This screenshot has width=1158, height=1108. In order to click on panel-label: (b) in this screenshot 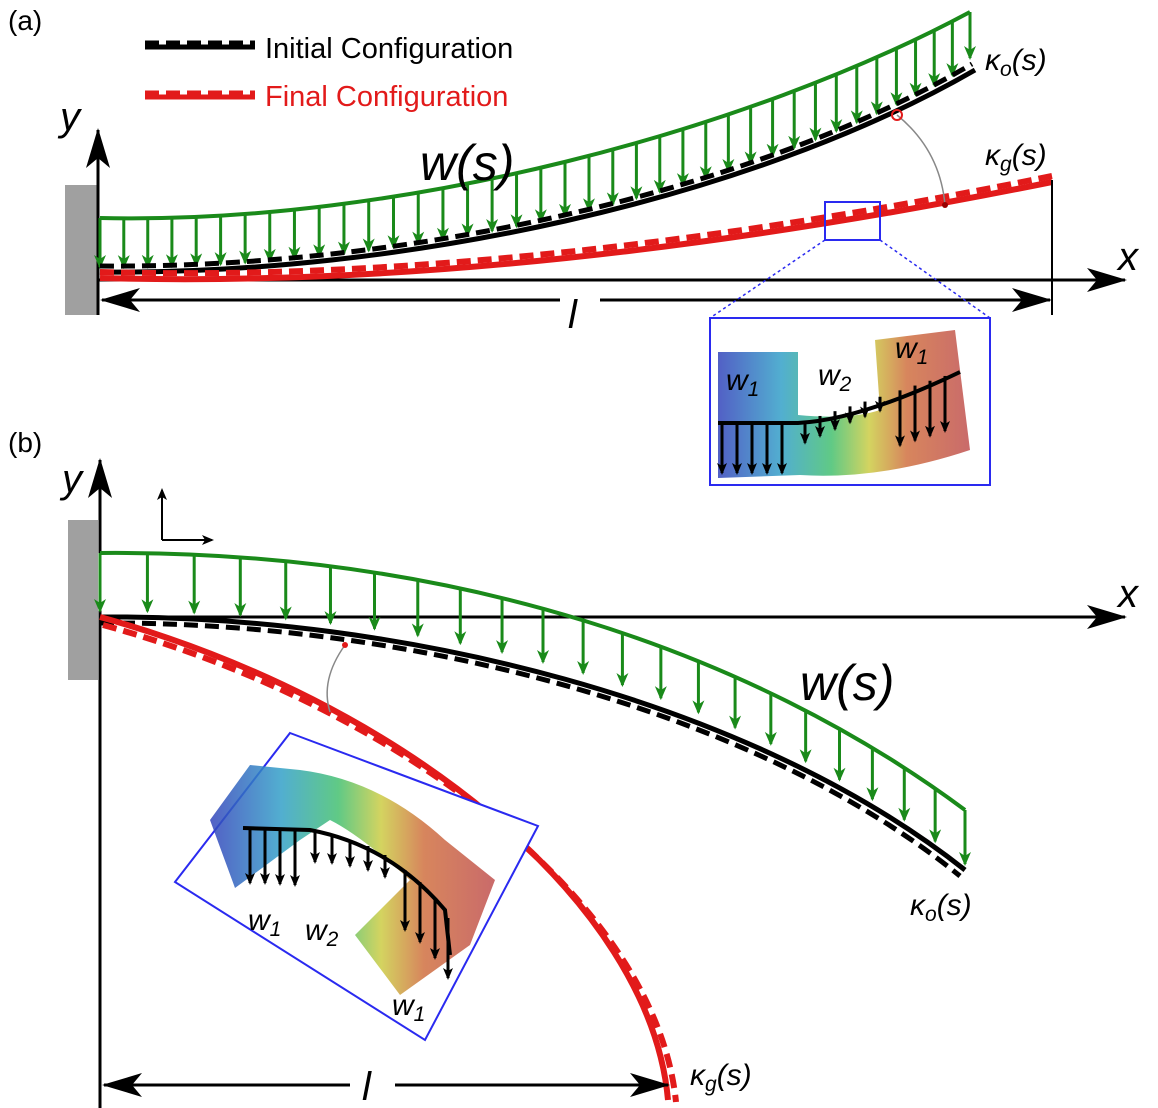, I will do `click(25, 442)`.